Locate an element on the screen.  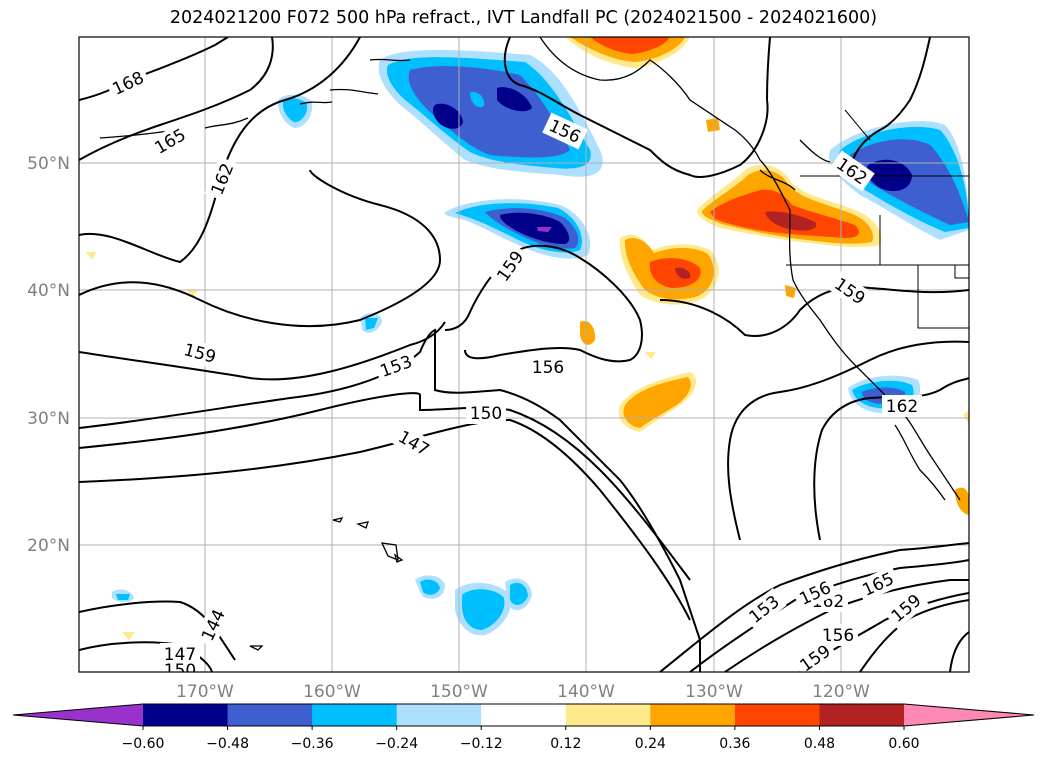
colorbar-tick-label: 0.12 is located at coordinates (565, 744).